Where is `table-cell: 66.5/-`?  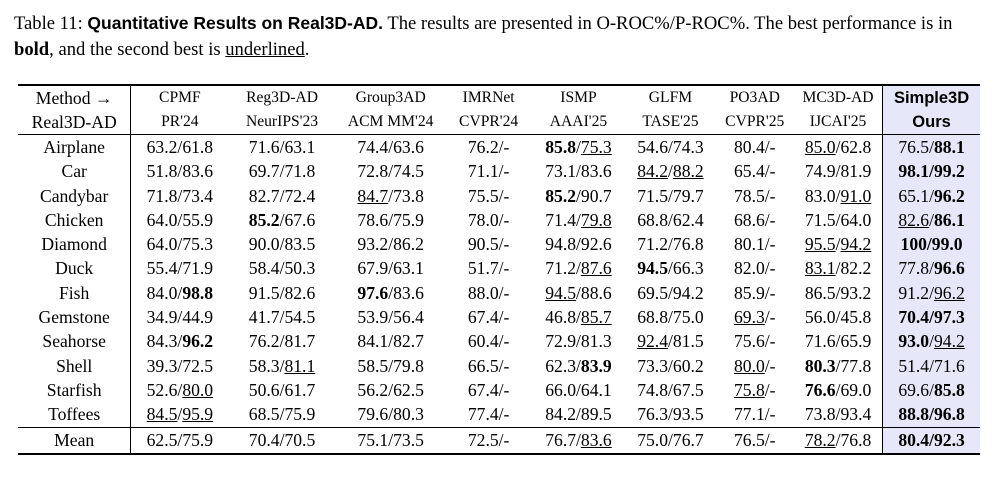
table-cell: 66.5/- is located at coordinates (489, 366).